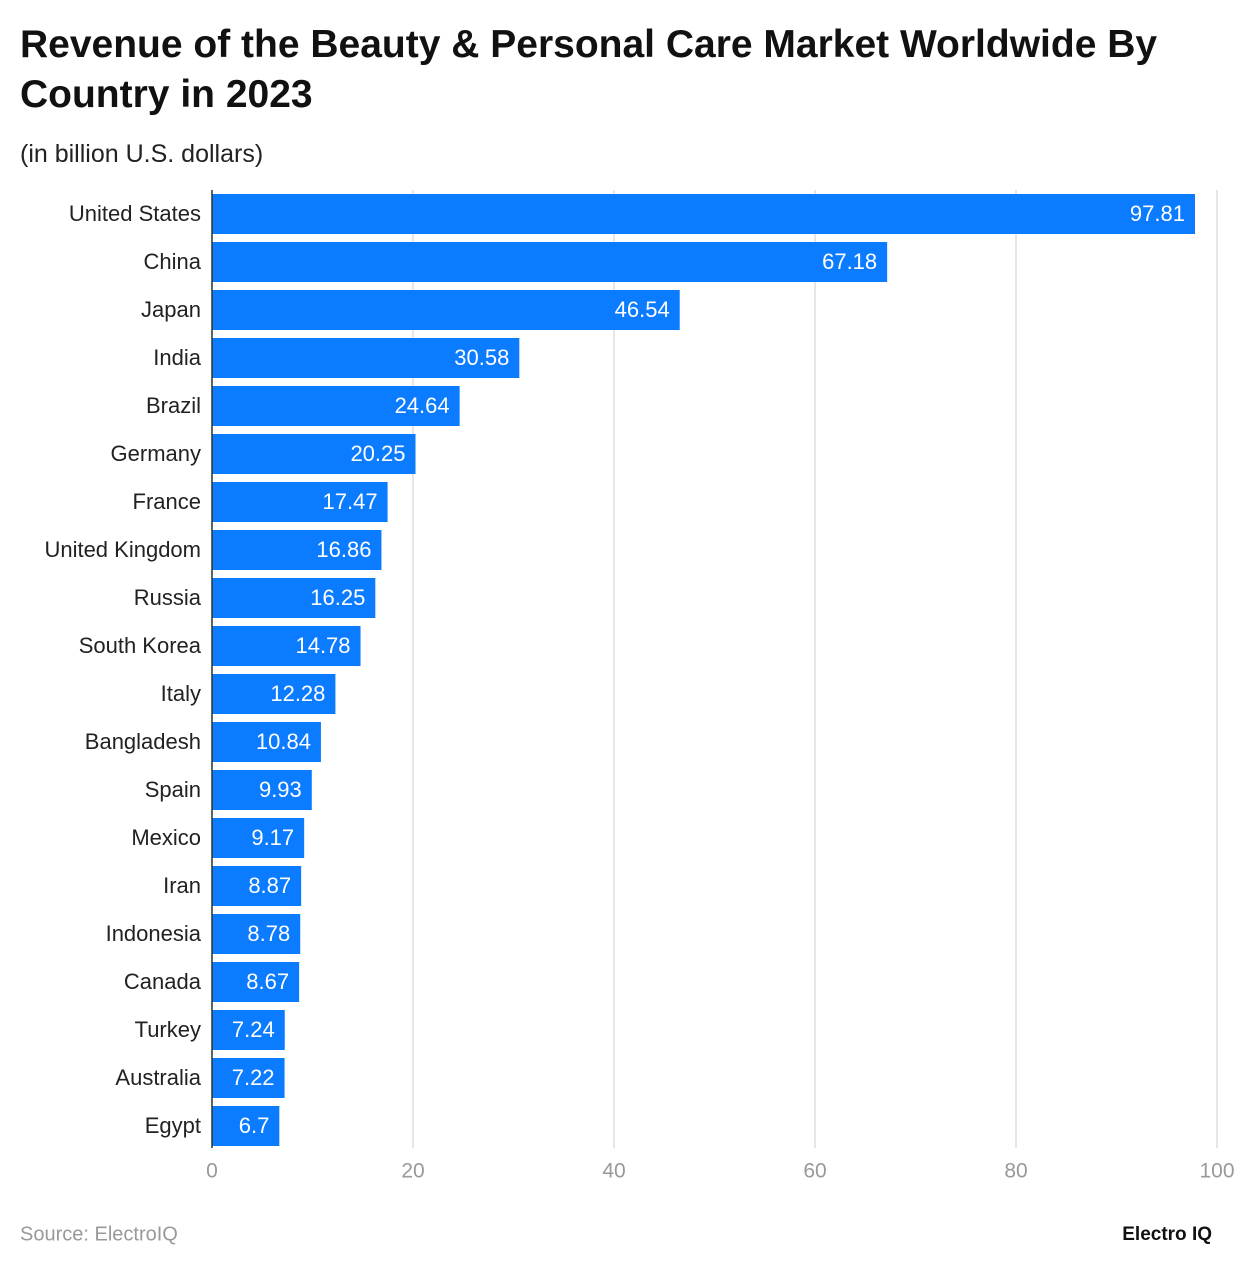 This screenshot has height=1268, width=1240. Describe the element at coordinates (182, 885) in the screenshot. I see `y-tick-label: Iran` at that location.